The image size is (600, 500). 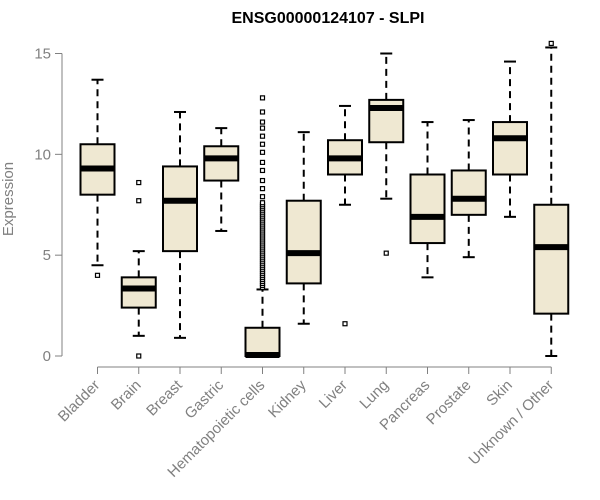 What do you see at coordinates (262, 226) in the screenshot?
I see `box-hematopoietic-cells` at bounding box center [262, 226].